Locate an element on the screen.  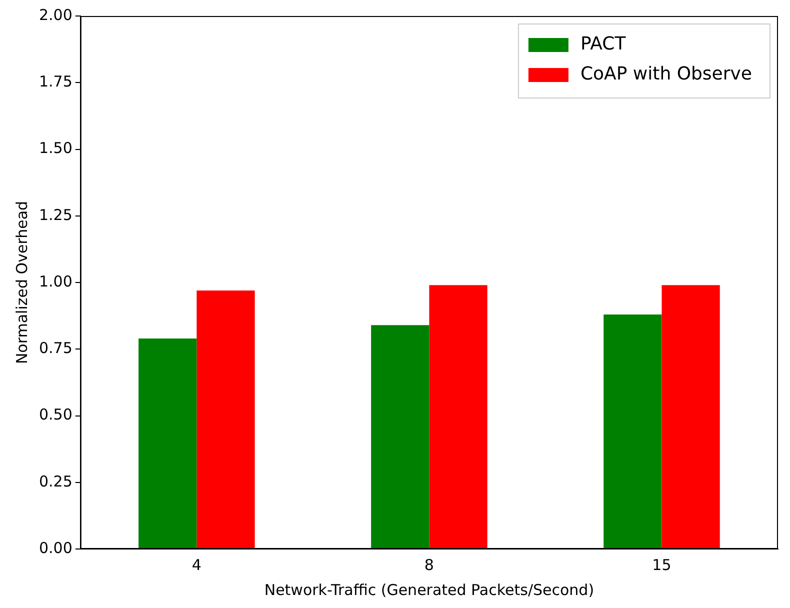
legend-label: PACT is located at coordinates (603, 44).